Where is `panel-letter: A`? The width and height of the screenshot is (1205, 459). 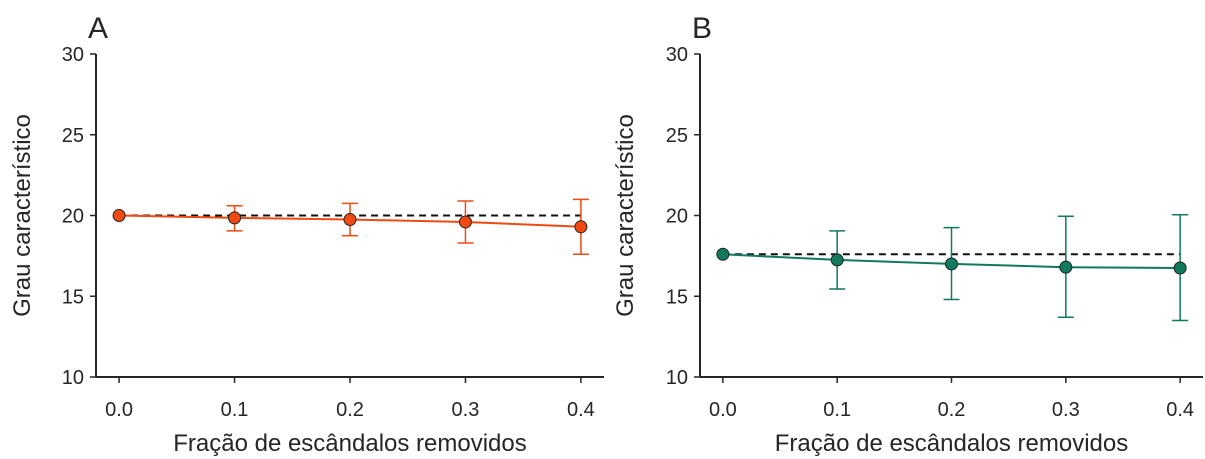
panel-letter: A is located at coordinates (98, 28).